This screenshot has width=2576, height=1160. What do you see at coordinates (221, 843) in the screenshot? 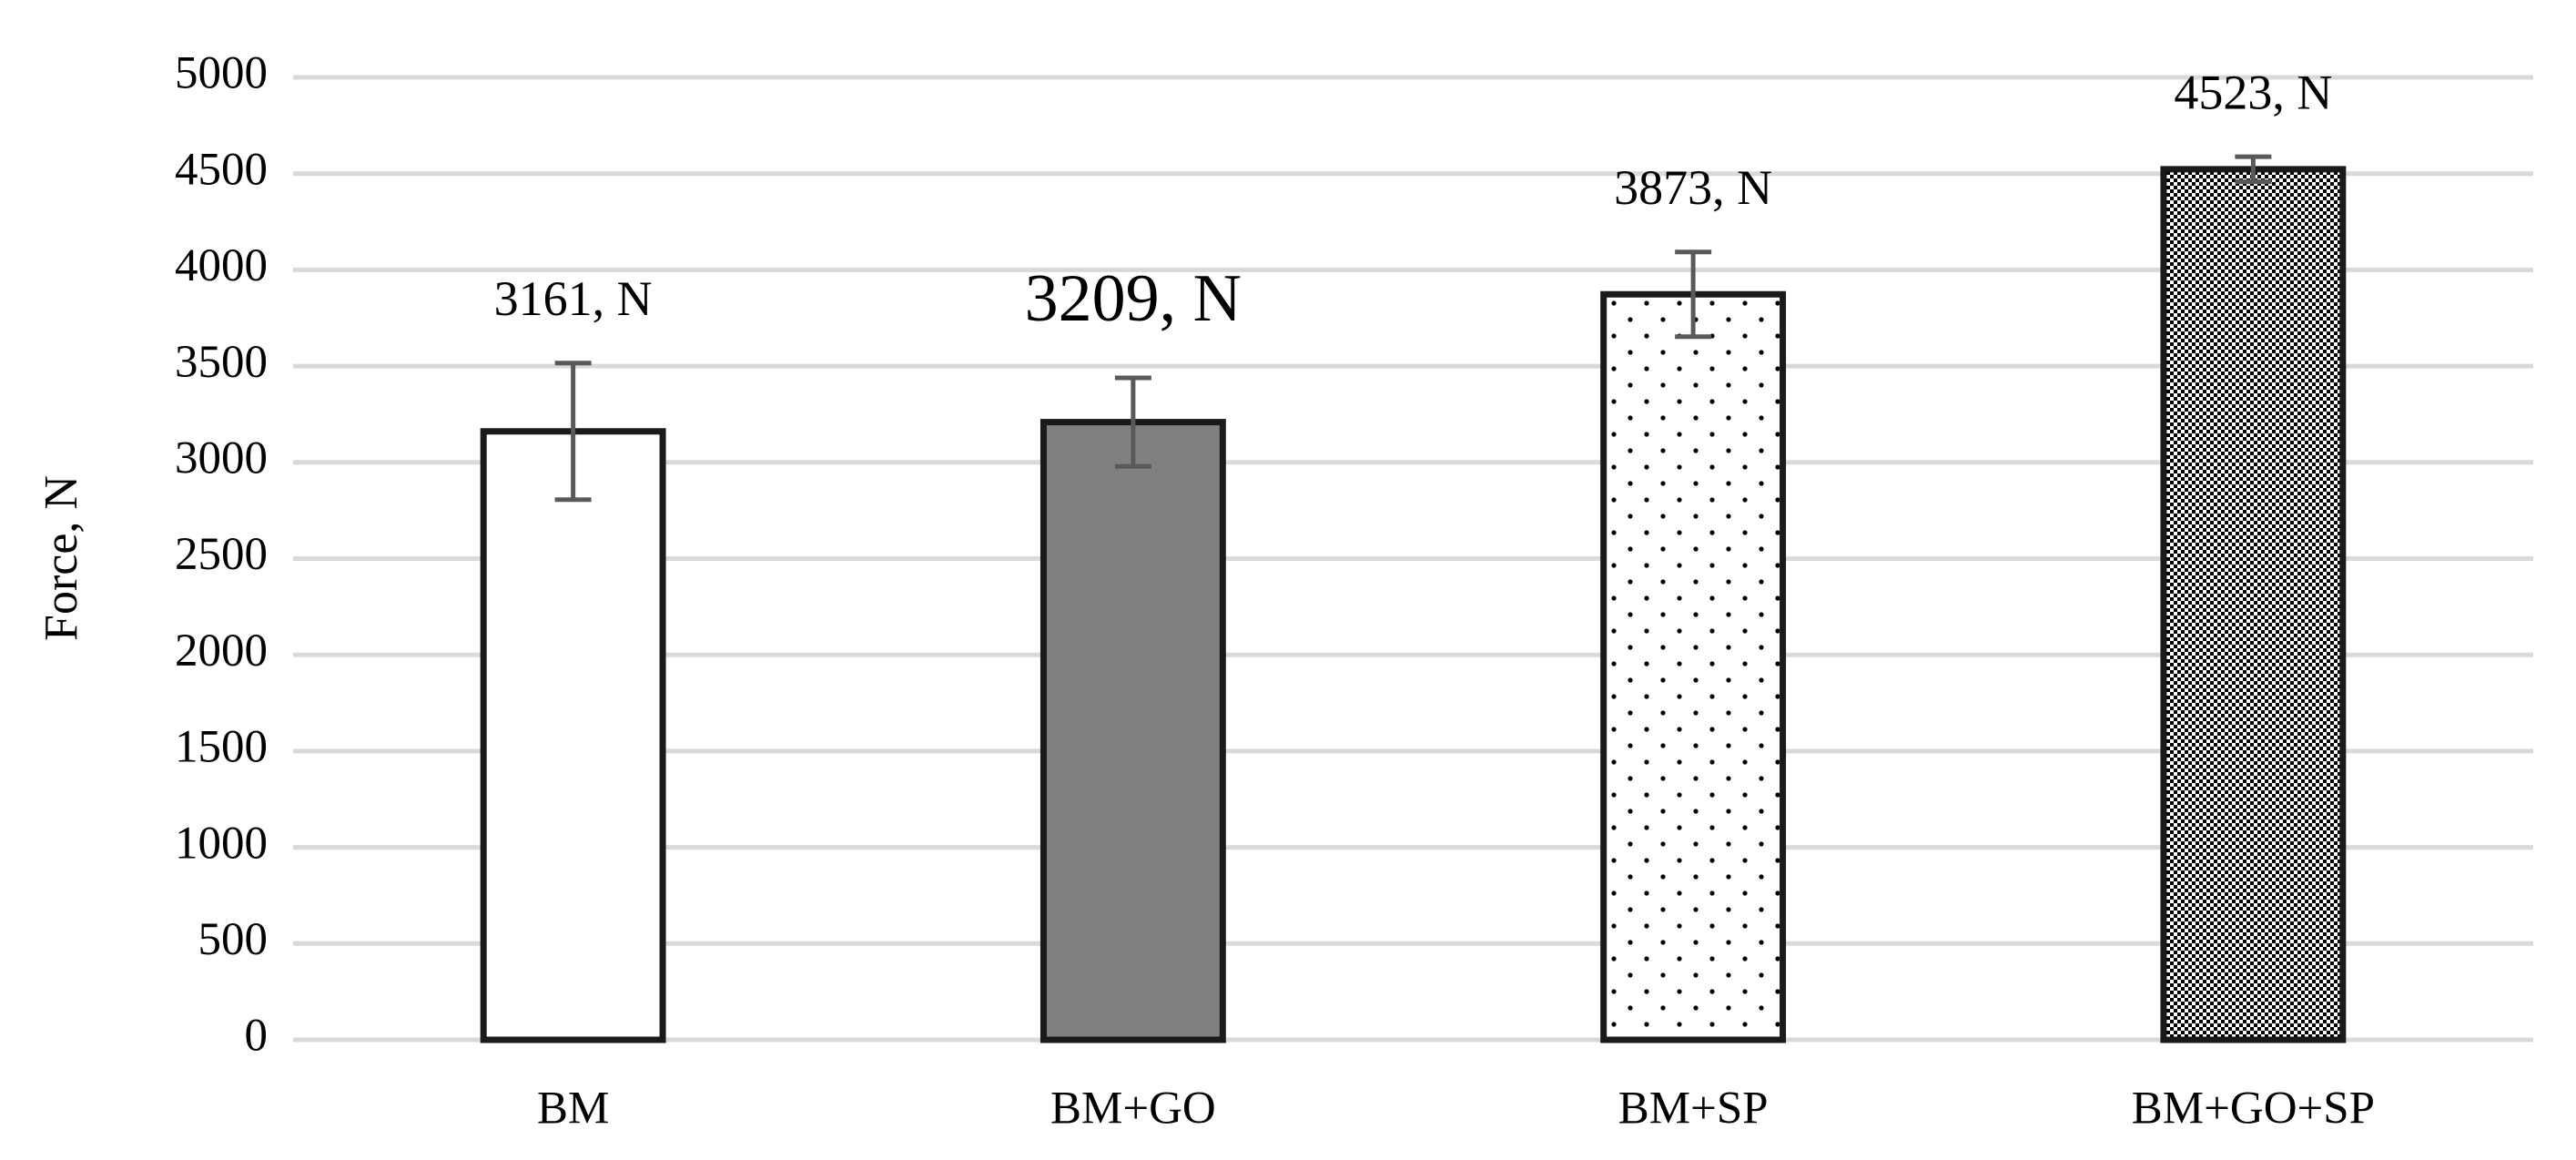
I see `y-tick-label: 1000` at bounding box center [221, 843].